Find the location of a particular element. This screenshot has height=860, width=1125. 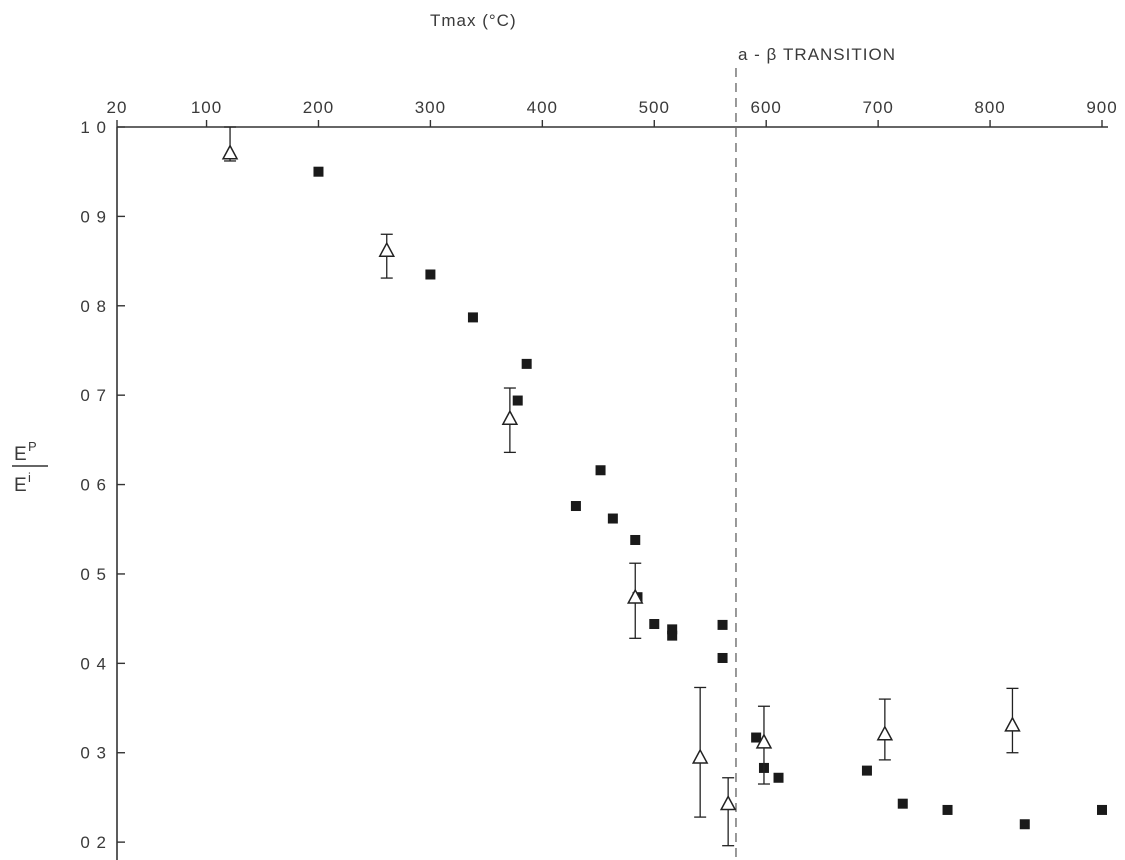

x-axis-label: Tmax (°C) is located at coordinates (473, 20).